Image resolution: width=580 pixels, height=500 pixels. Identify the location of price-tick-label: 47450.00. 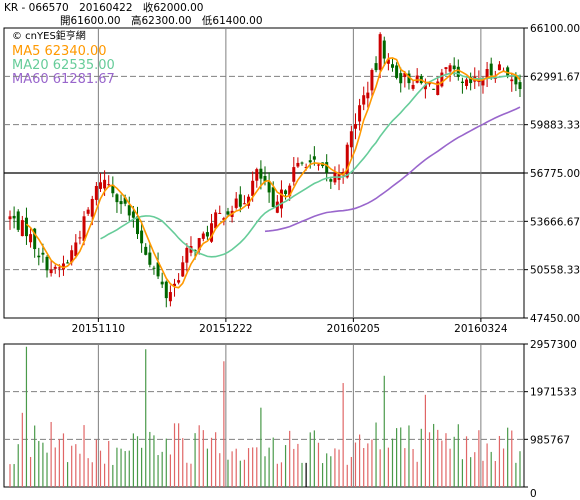
(555, 319).